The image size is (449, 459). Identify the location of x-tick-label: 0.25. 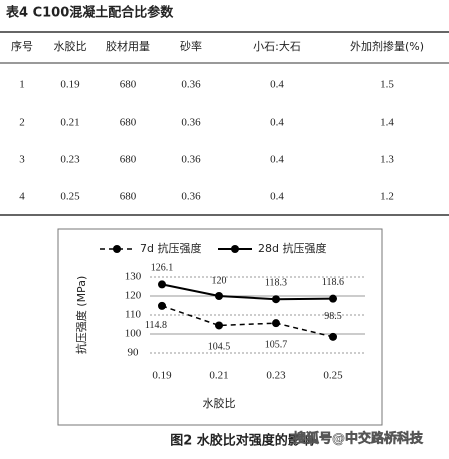
(333, 376).